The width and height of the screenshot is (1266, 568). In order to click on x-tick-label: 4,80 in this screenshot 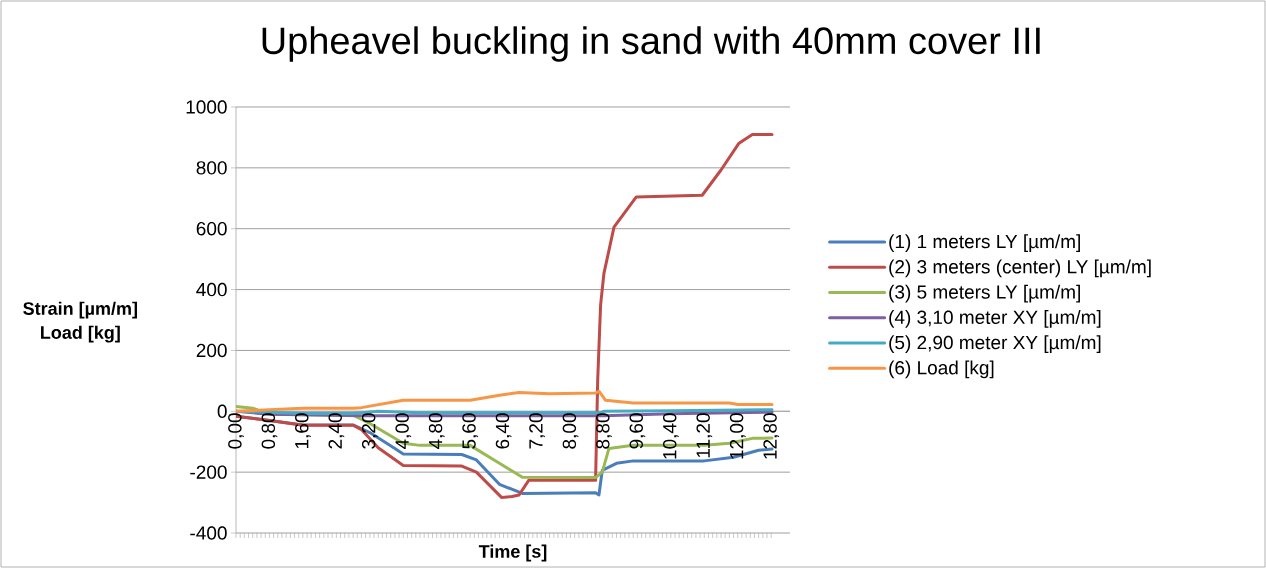, I will do `click(436, 431)`.